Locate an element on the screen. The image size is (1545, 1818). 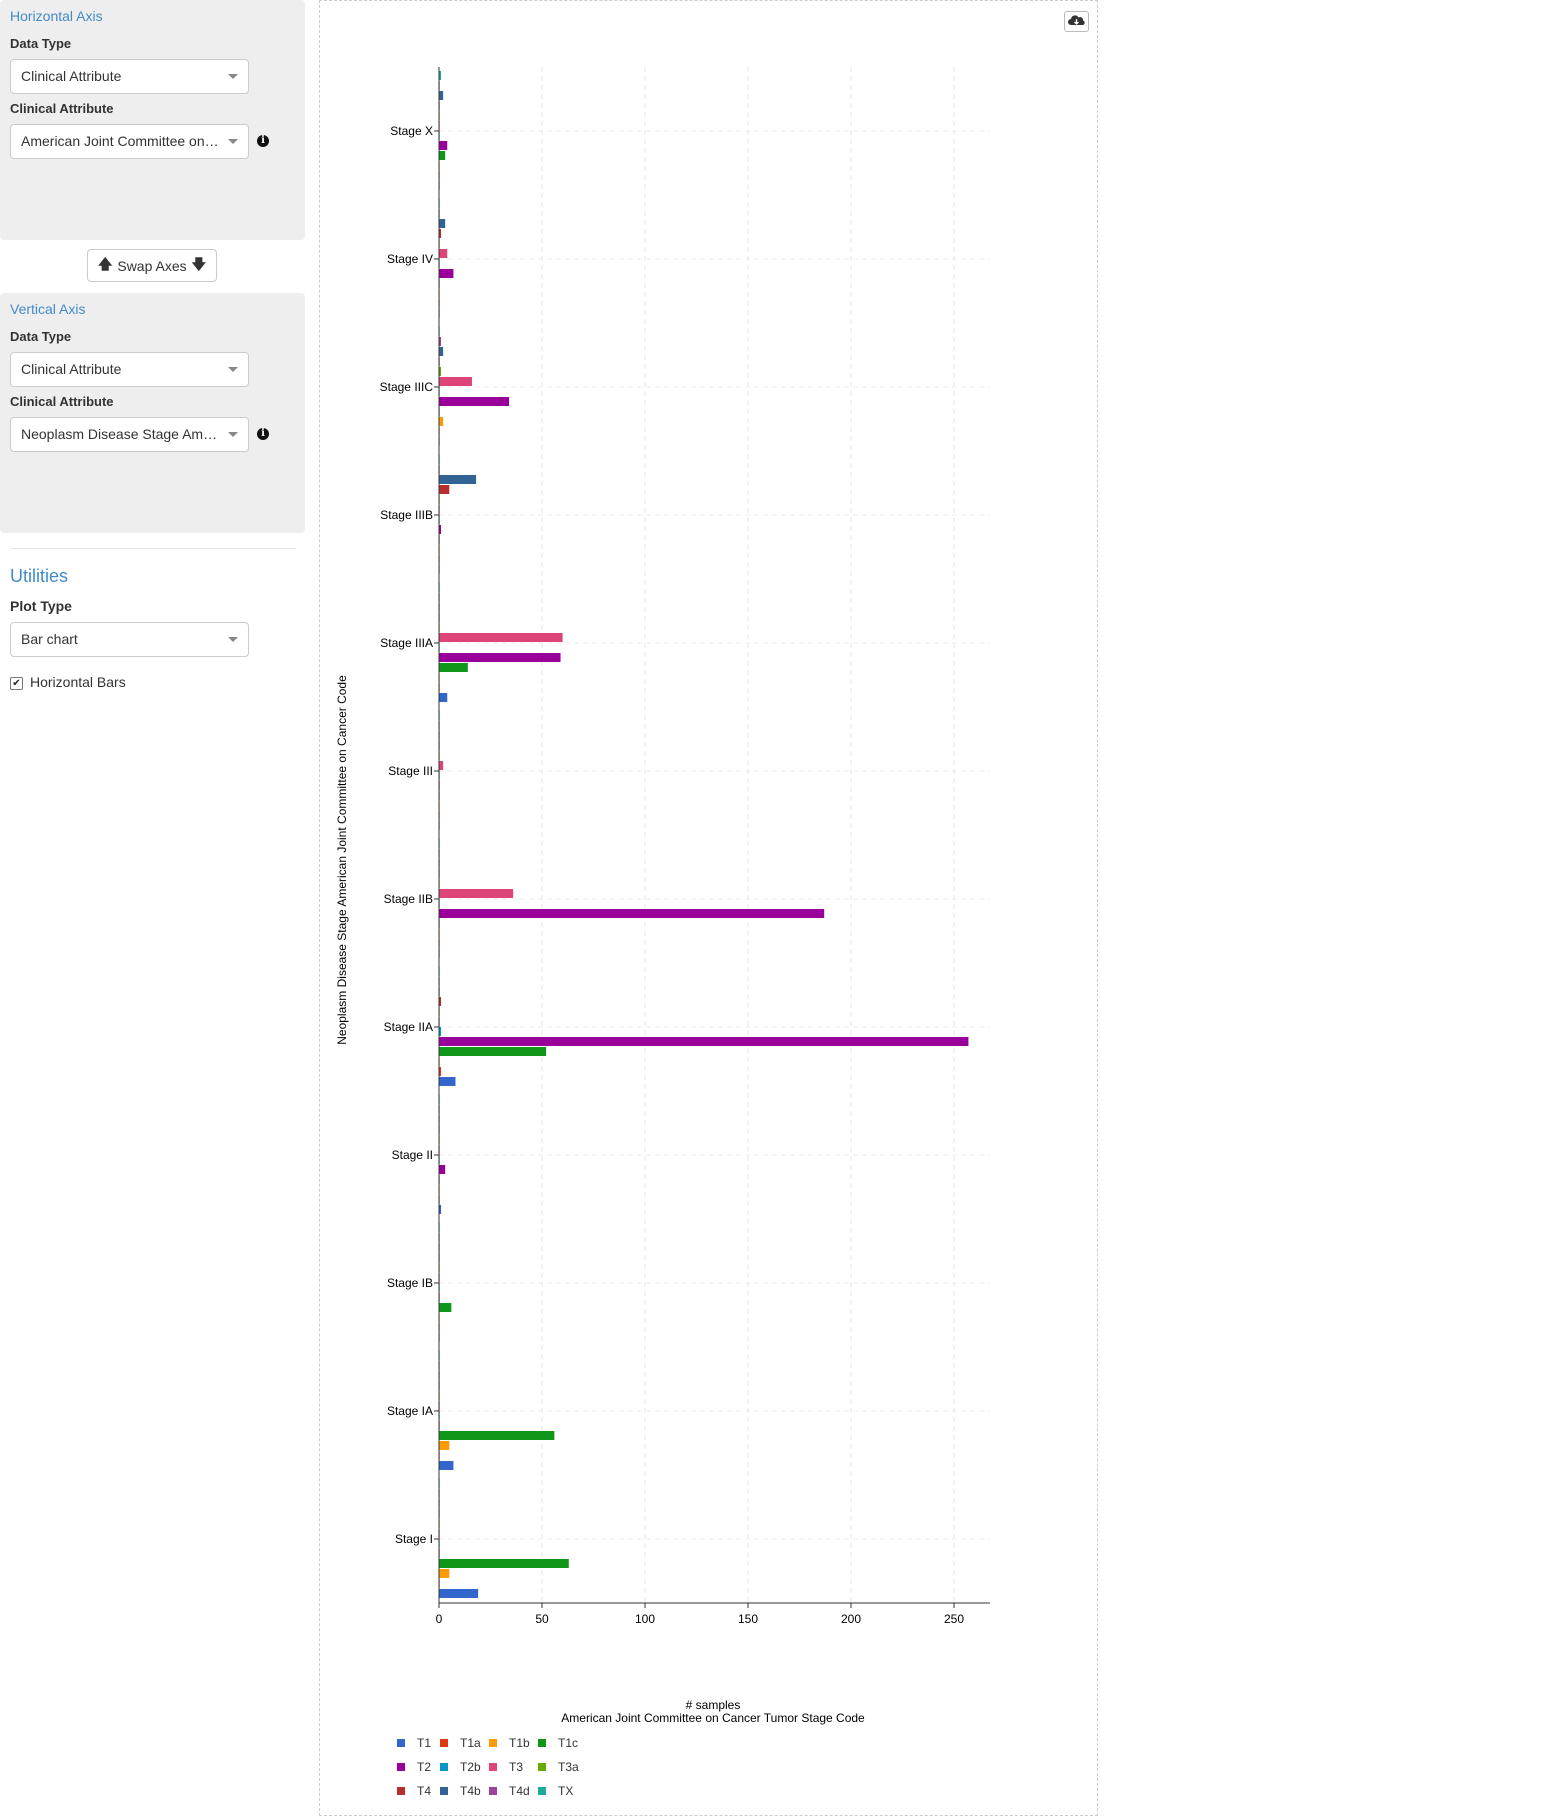
plot-type-label: Plot Type is located at coordinates (41, 606).